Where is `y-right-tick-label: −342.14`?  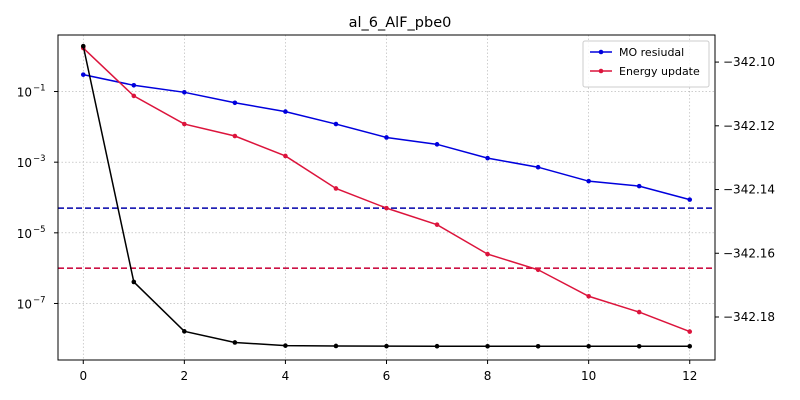
y-right-tick-label: −342.14 is located at coordinates (749, 190).